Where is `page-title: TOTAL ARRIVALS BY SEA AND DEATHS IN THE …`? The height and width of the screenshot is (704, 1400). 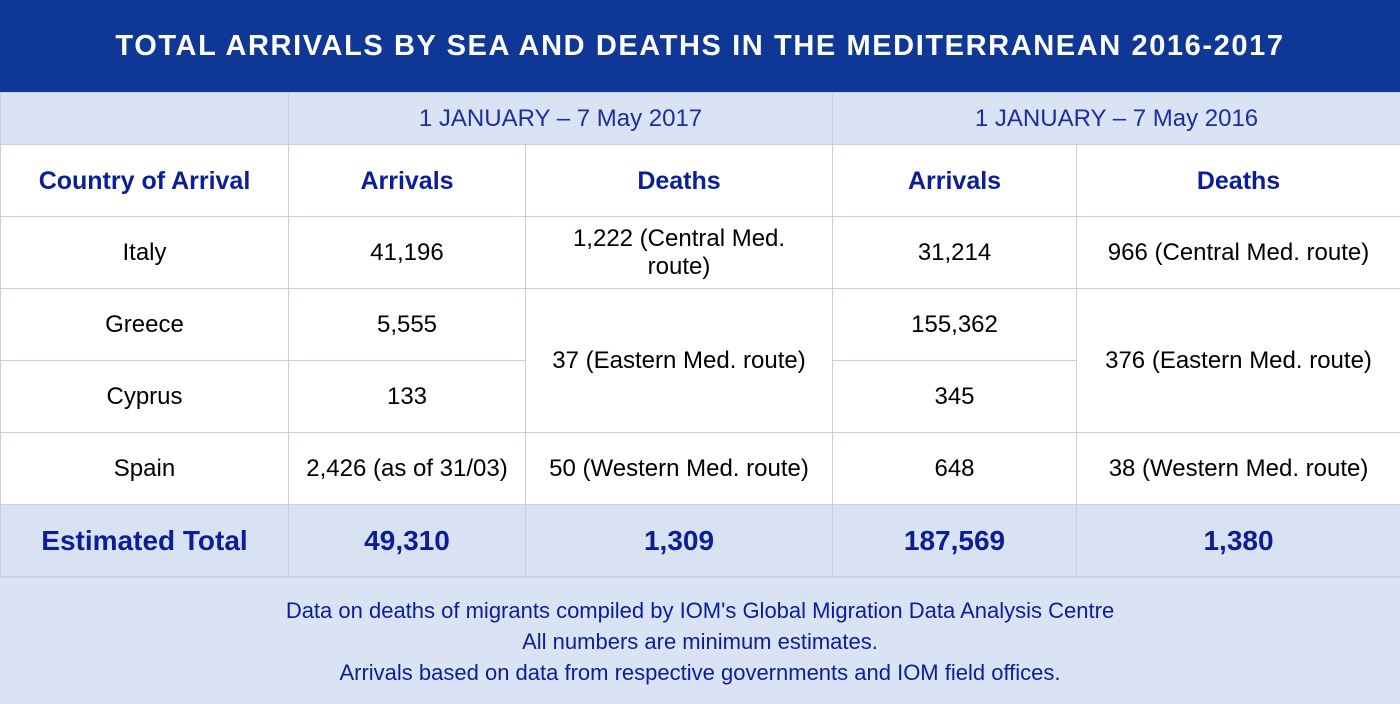
page-title: TOTAL ARRIVALS BY SEA AND DEATHS IN THE … is located at coordinates (700, 46).